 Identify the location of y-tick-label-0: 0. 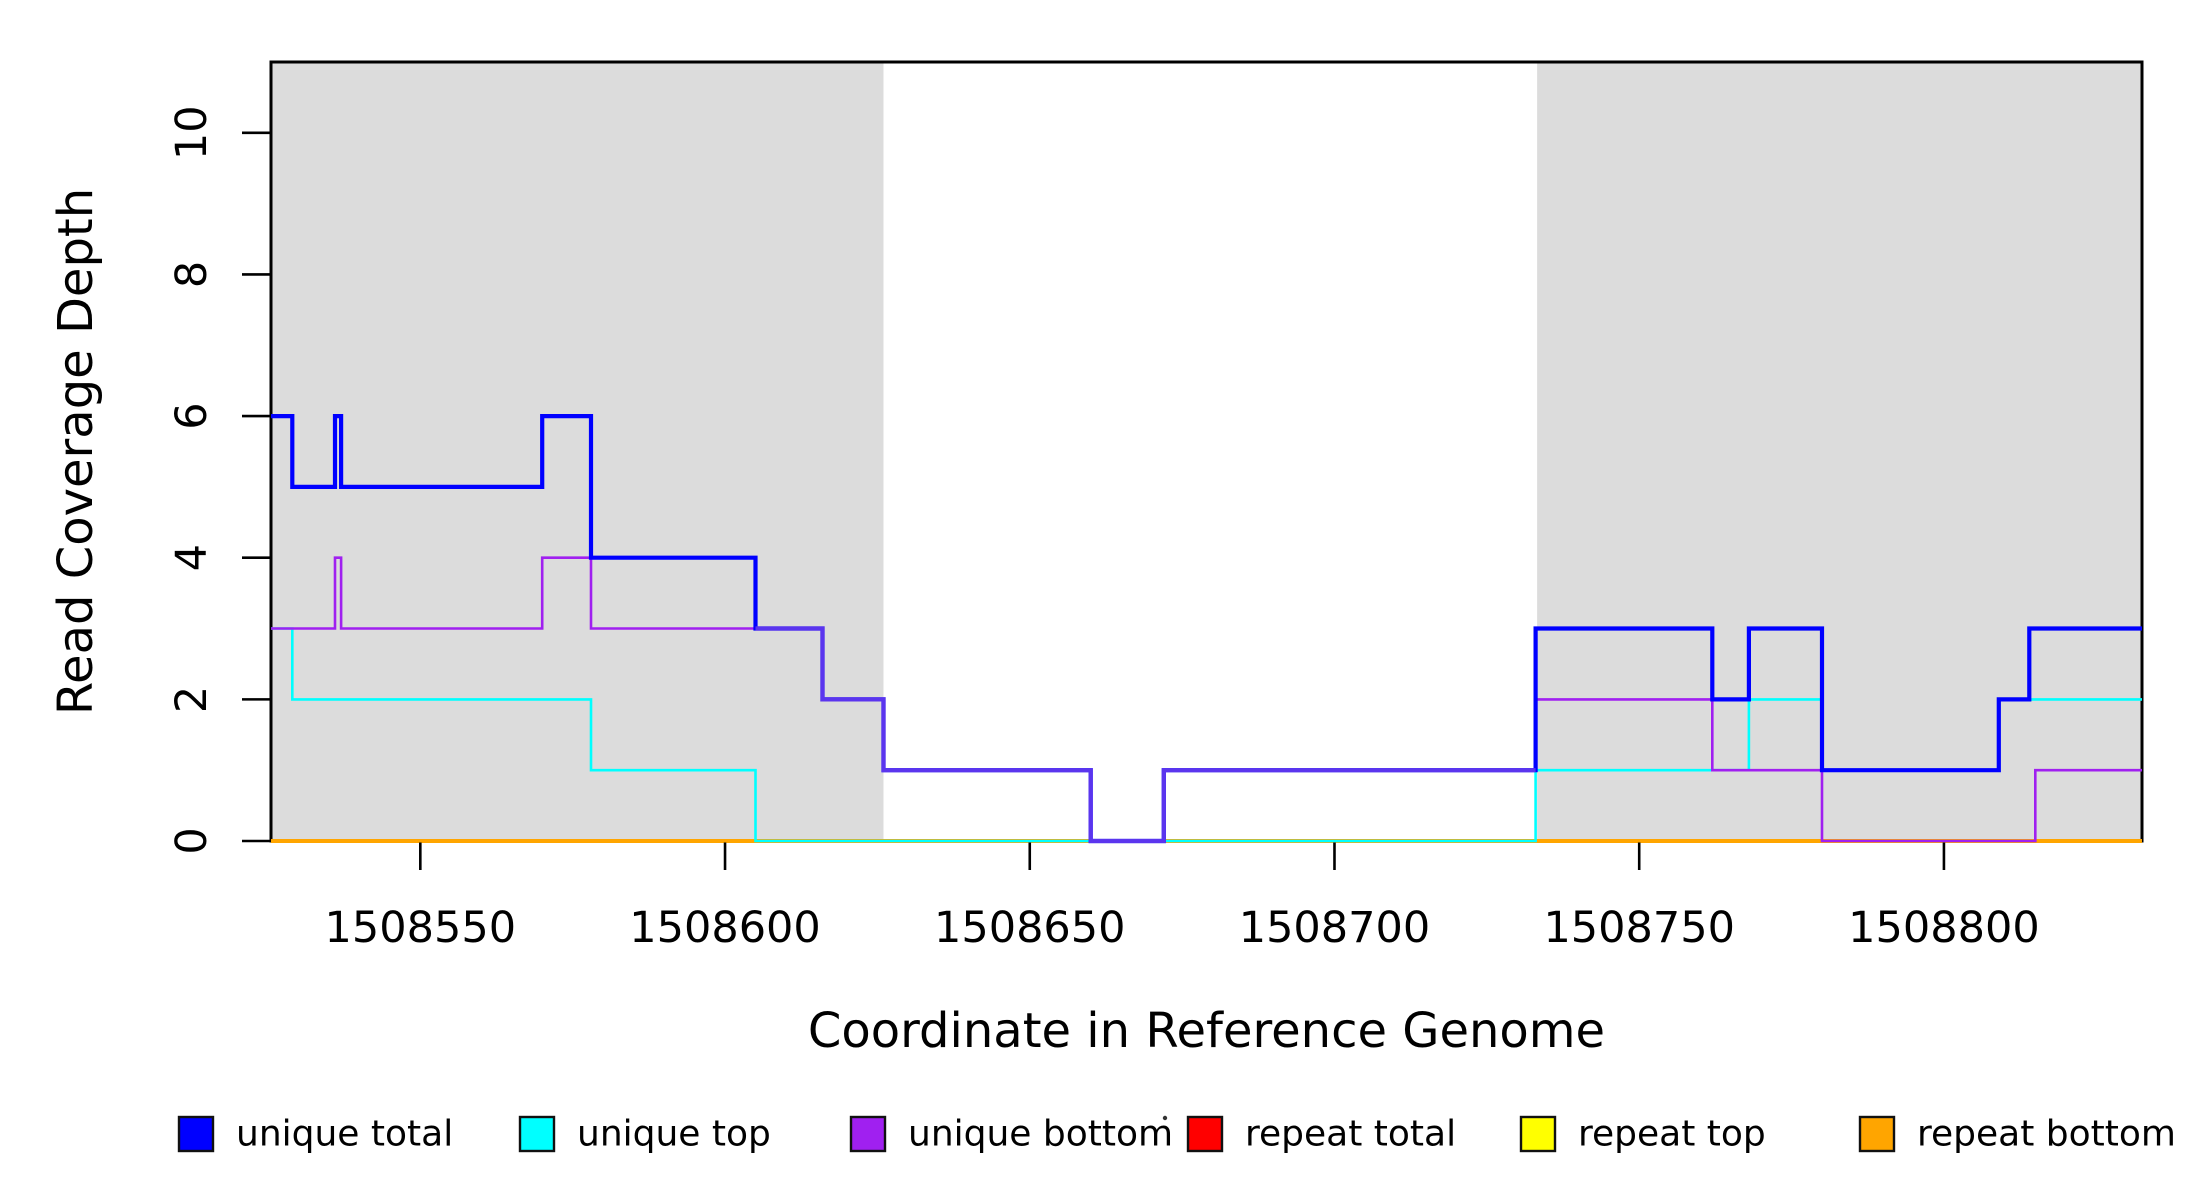
(192, 840).